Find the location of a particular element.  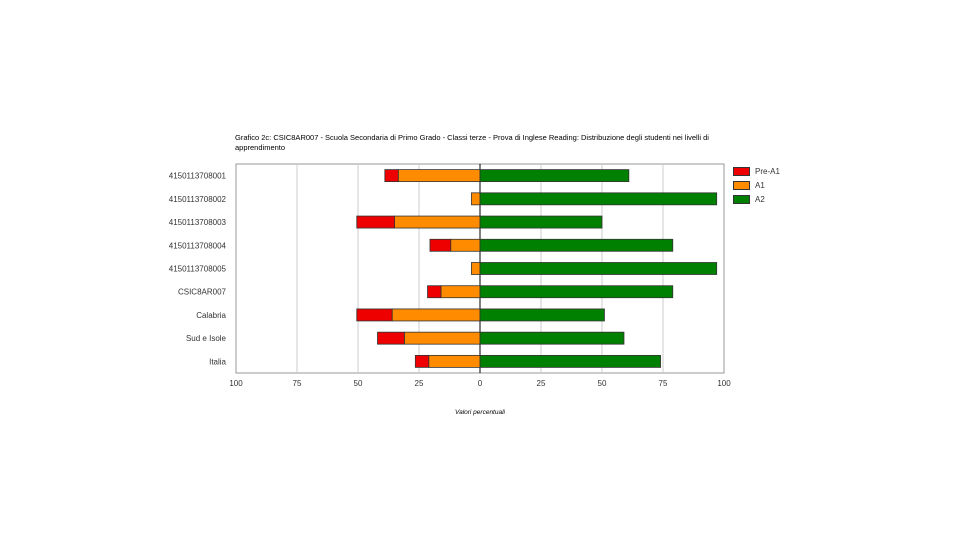

legend-label-pre-a1: Pre-A1 is located at coordinates (767, 171).